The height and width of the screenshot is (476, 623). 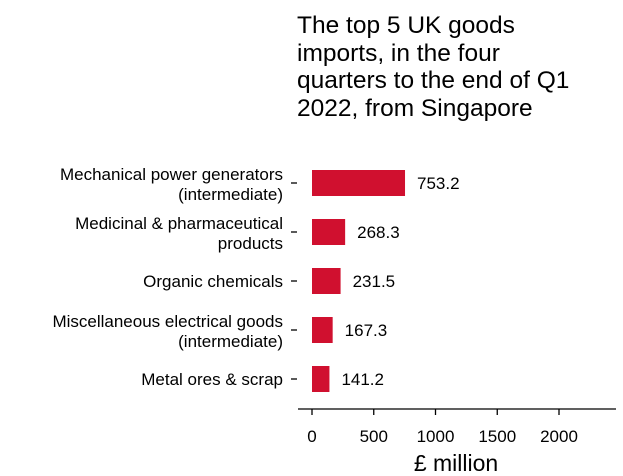 What do you see at coordinates (212, 379) in the screenshot?
I see `category-label: Metal ores & scrap` at bounding box center [212, 379].